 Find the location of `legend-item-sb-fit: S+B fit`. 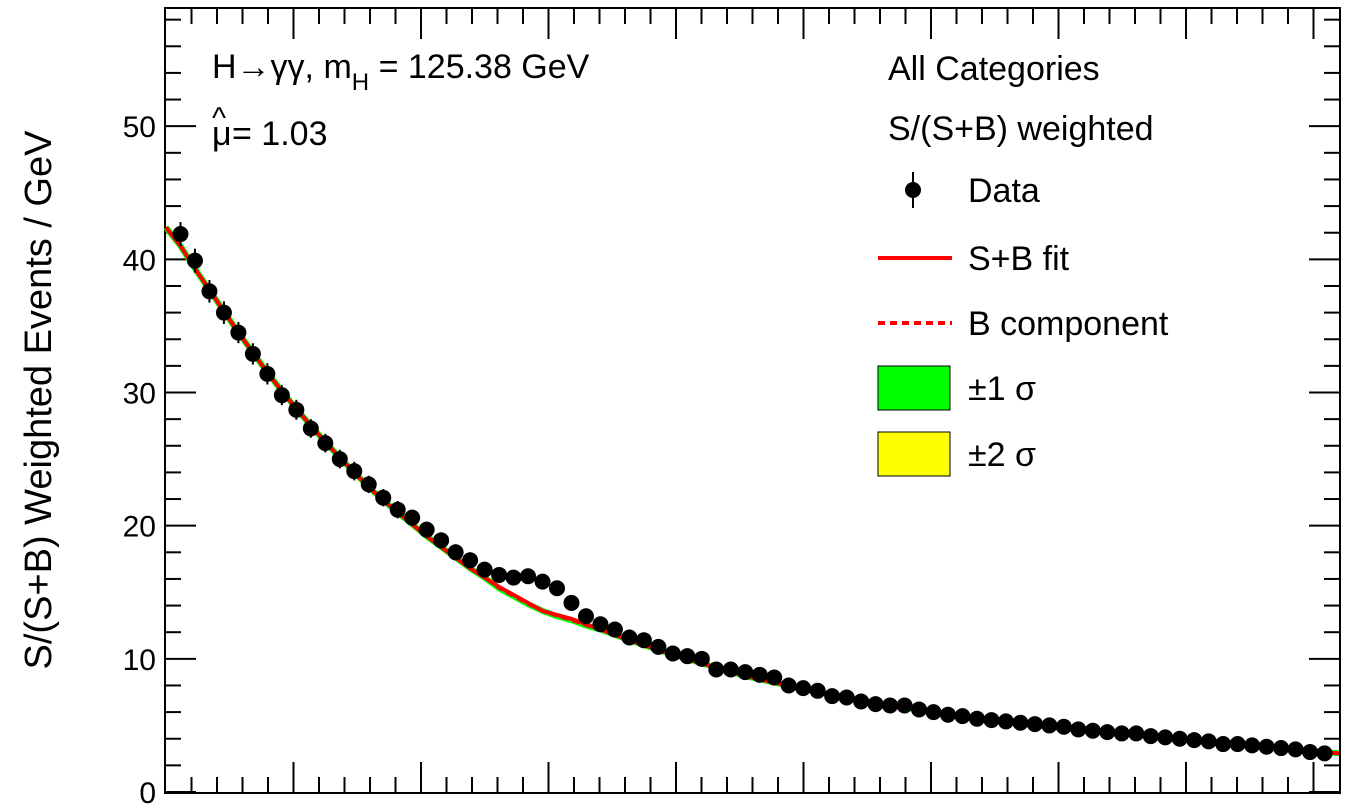

legend-item-sb-fit: S+B fit is located at coordinates (974, 259).